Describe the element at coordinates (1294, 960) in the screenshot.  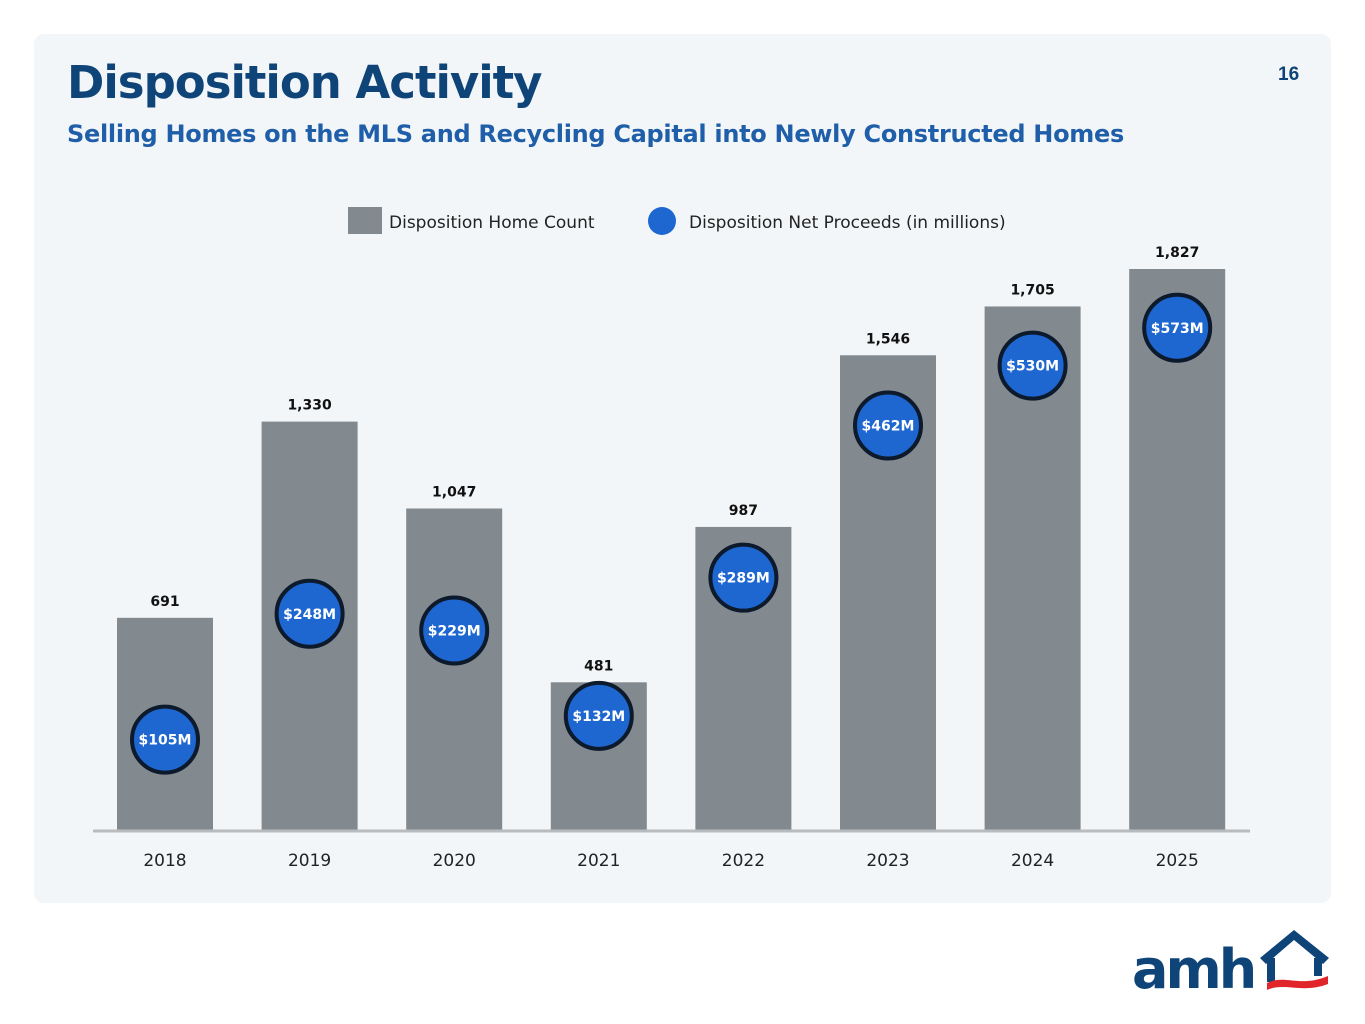
I see `house-roof-icon` at that location.